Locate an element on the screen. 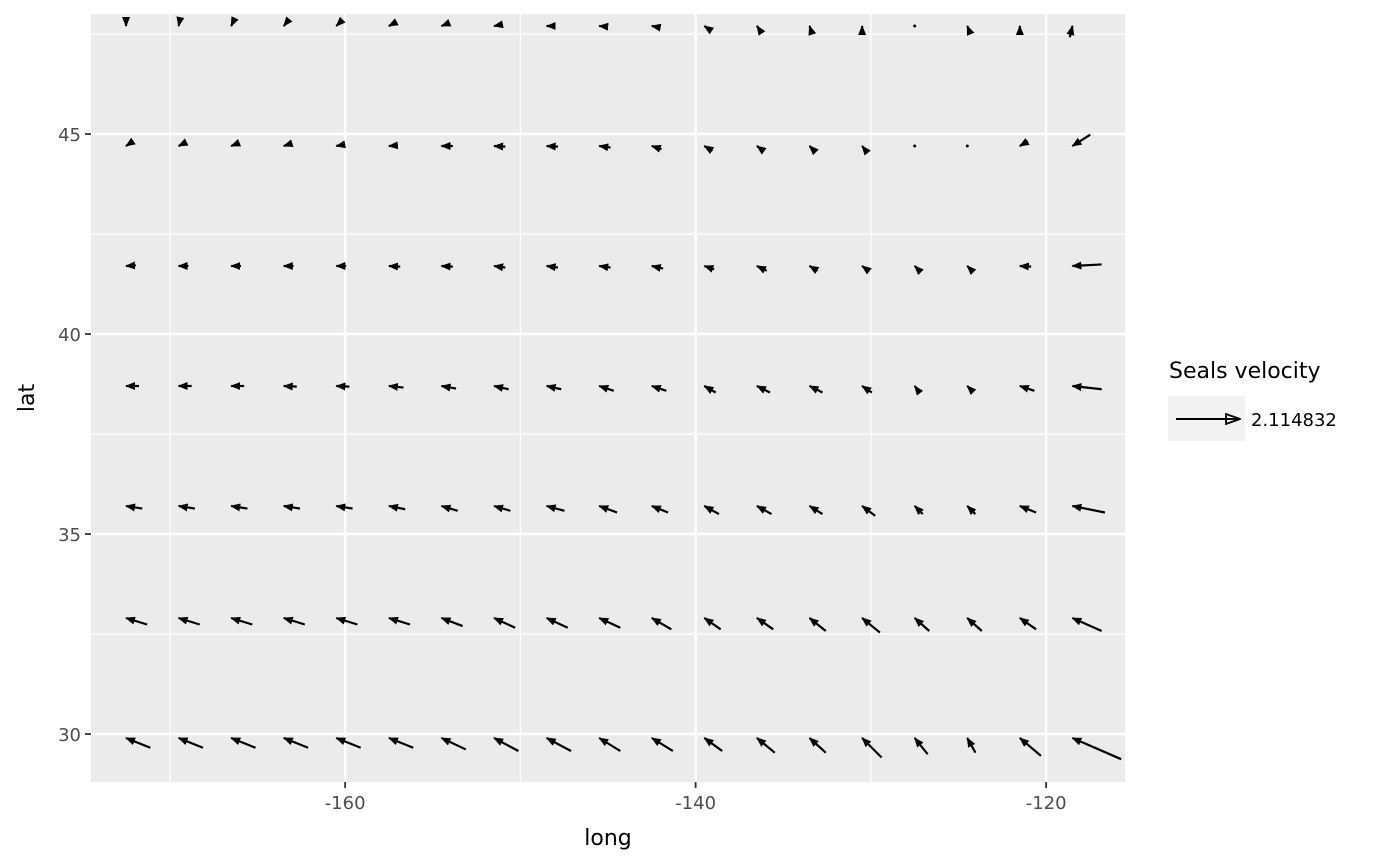 Image resolution: width=1400 pixels, height=866 pixels. x-axis: -160 -140 -120 is located at coordinates (696, 798).